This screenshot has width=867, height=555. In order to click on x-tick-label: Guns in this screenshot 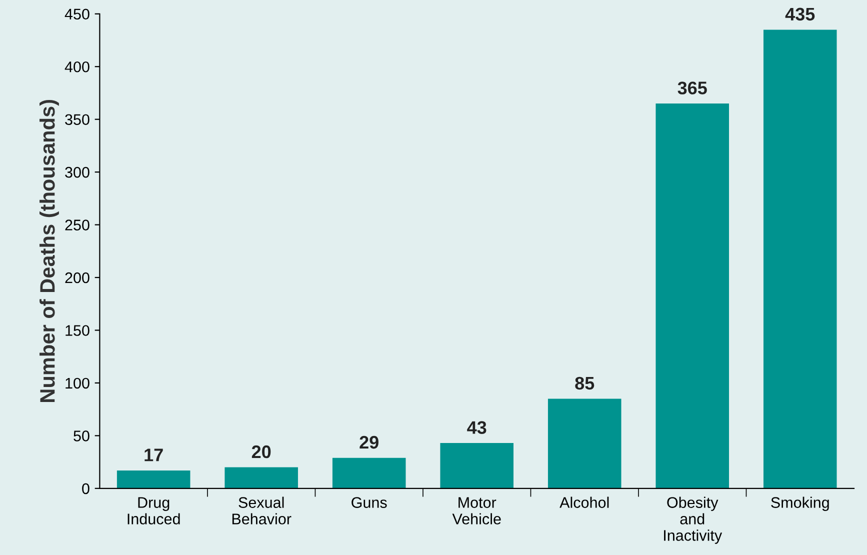, I will do `click(369, 502)`.